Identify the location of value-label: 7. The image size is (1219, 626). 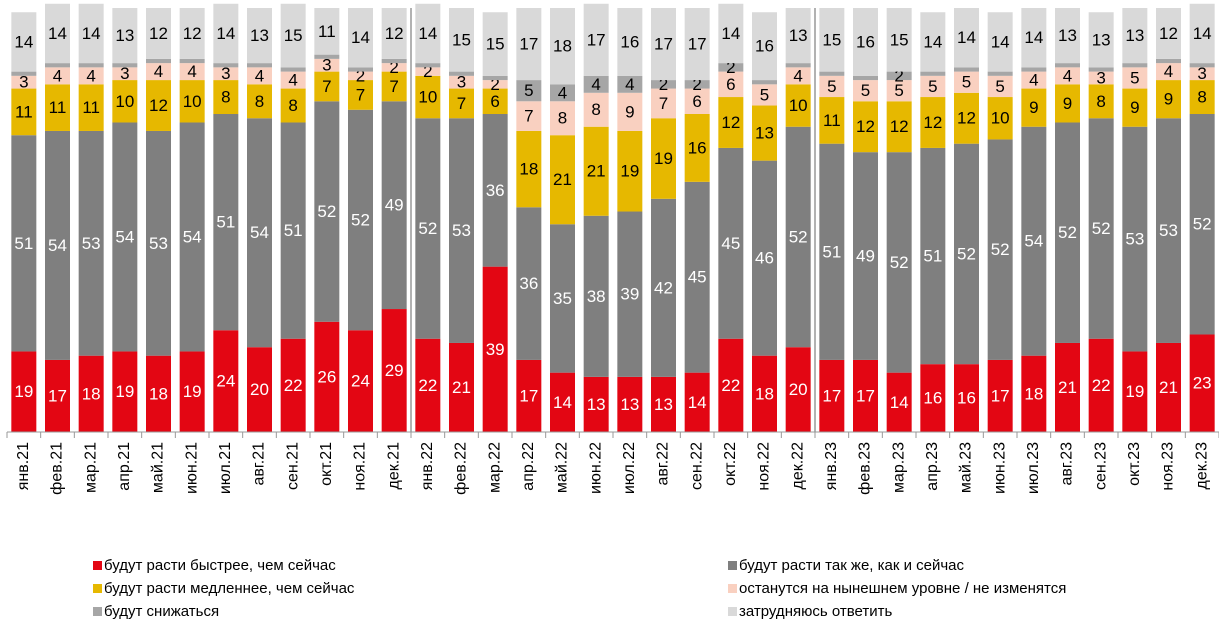
(393, 86).